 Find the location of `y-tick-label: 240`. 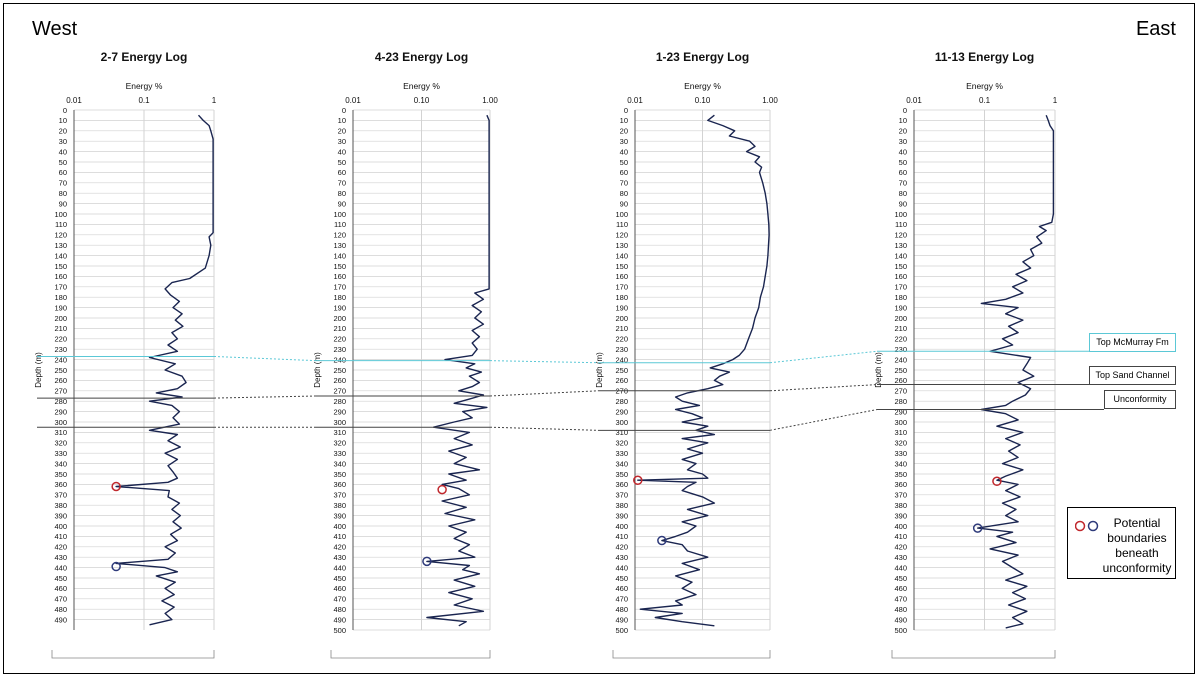

y-tick-label: 240 is located at coordinates (621, 359).